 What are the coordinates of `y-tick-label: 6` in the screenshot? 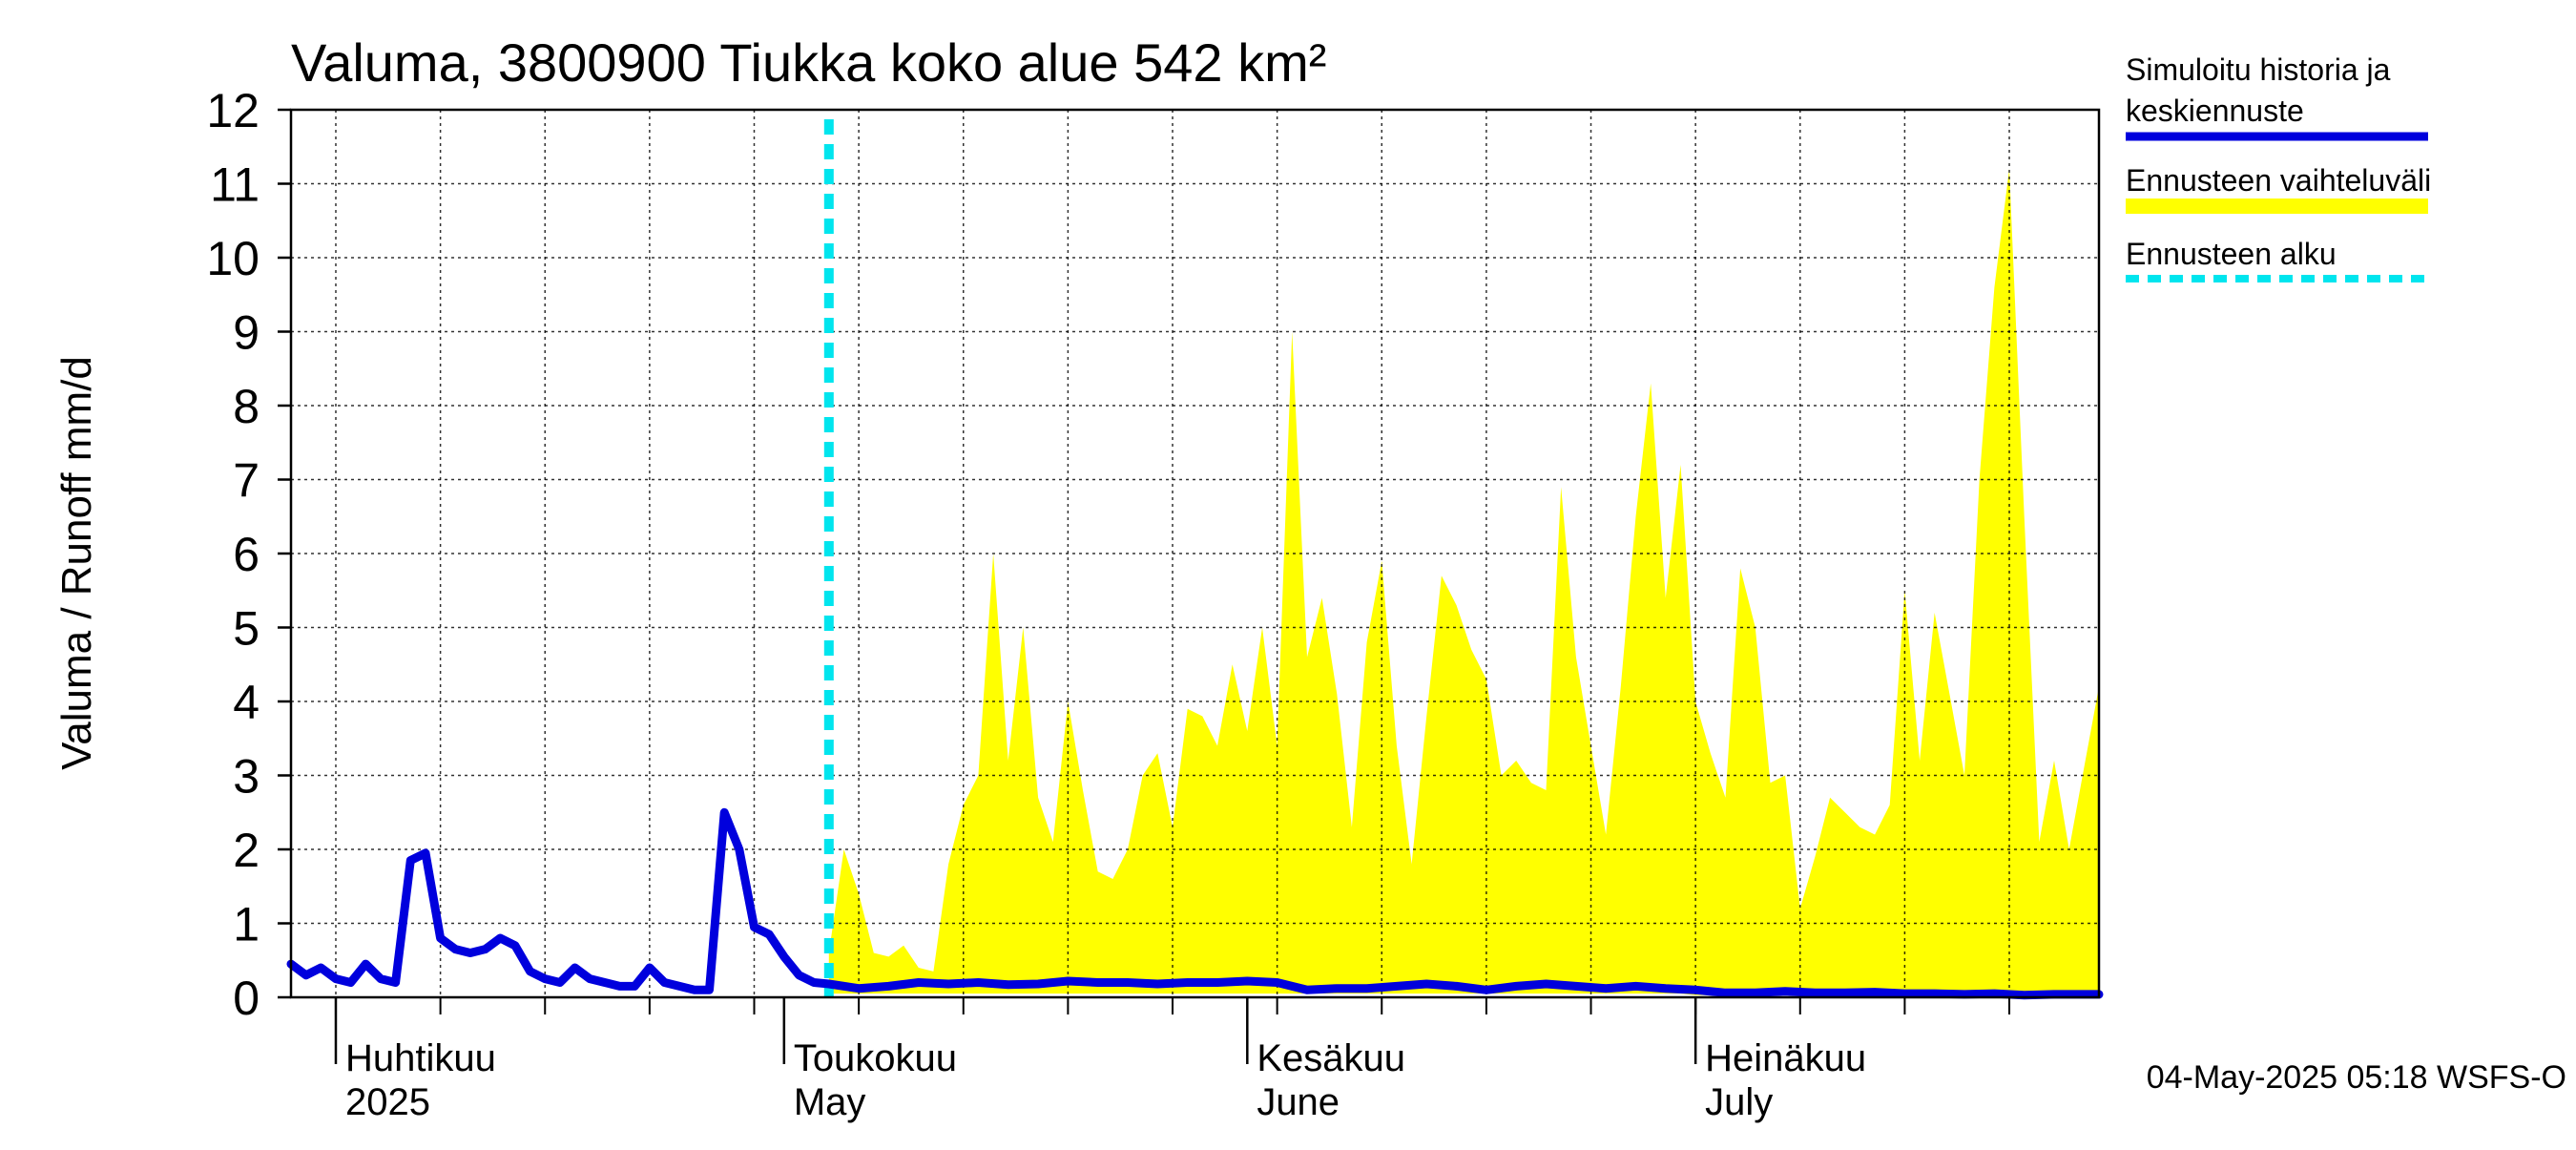 It's located at (246, 554).